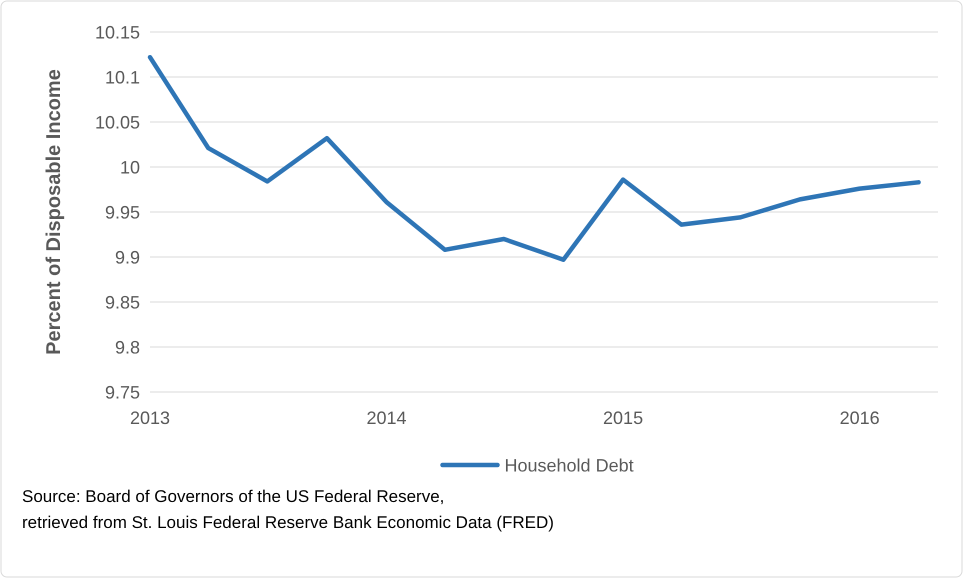  Describe the element at coordinates (150, 418) in the screenshot. I see `x-tick-label: 2013` at that location.